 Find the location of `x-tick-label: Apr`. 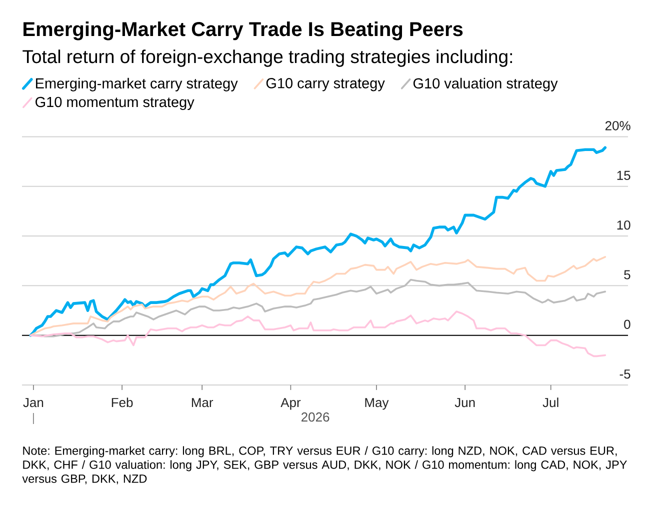

x-tick-label: Apr is located at coordinates (290, 404).